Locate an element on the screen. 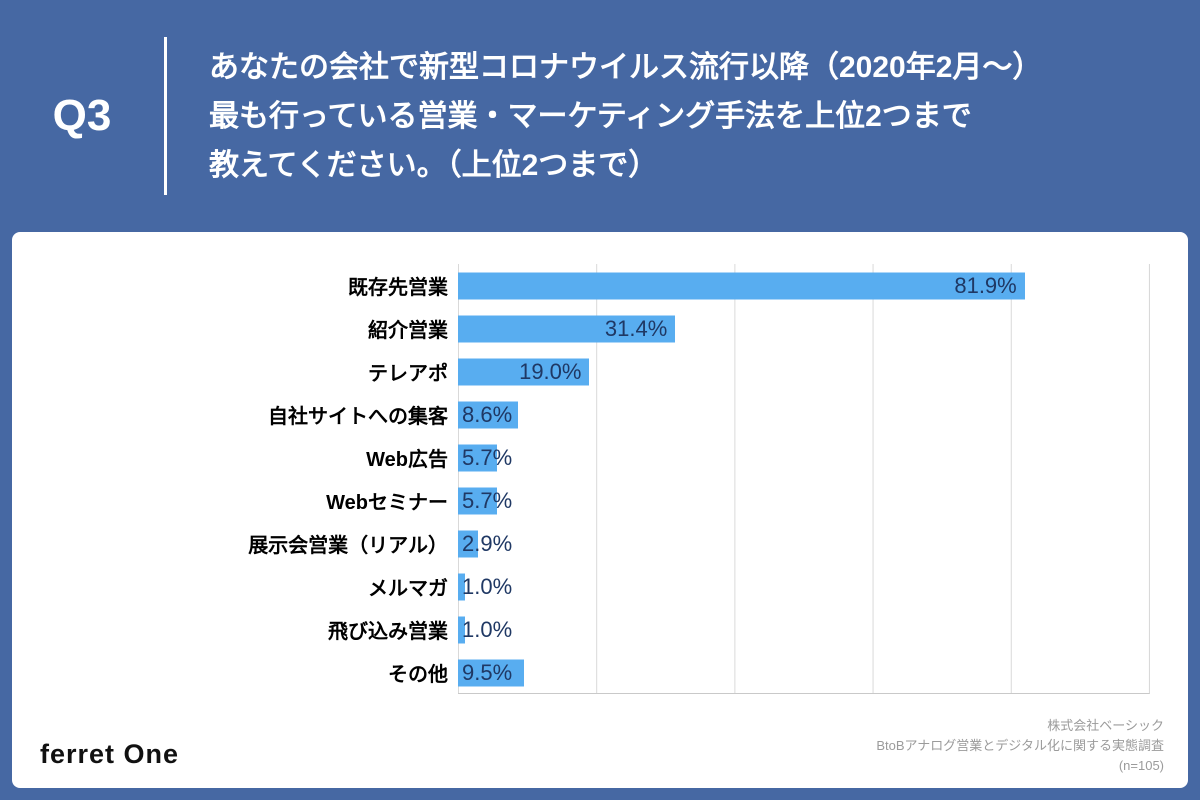 The height and width of the screenshot is (800, 1200). chart-row: Webセミナー 5.7% is located at coordinates (593, 500).